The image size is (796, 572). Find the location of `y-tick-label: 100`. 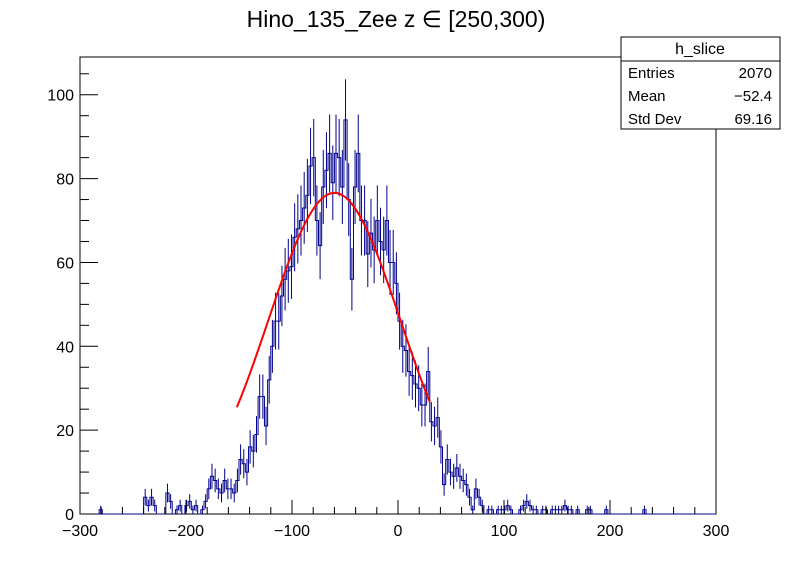

y-tick-label: 100 is located at coordinates (60, 96).